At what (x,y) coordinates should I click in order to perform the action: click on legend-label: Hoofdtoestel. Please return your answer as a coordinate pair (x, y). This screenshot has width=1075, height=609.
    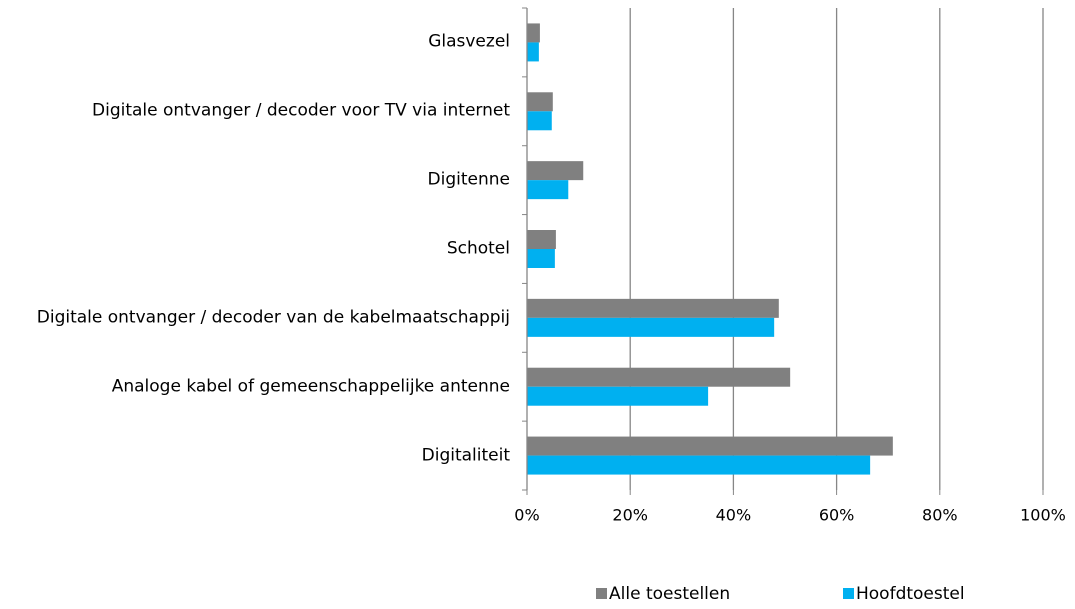
    Looking at the image, I should click on (910, 594).